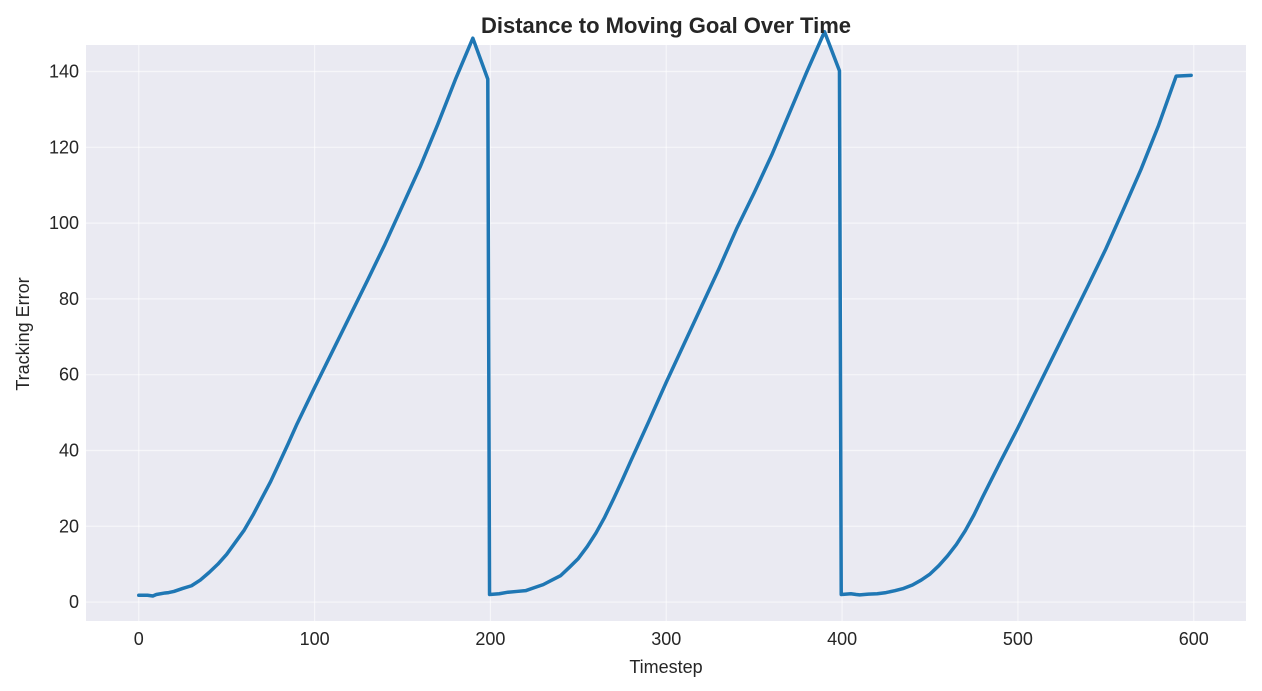  I want to click on x-tick-label: 300, so click(666, 639).